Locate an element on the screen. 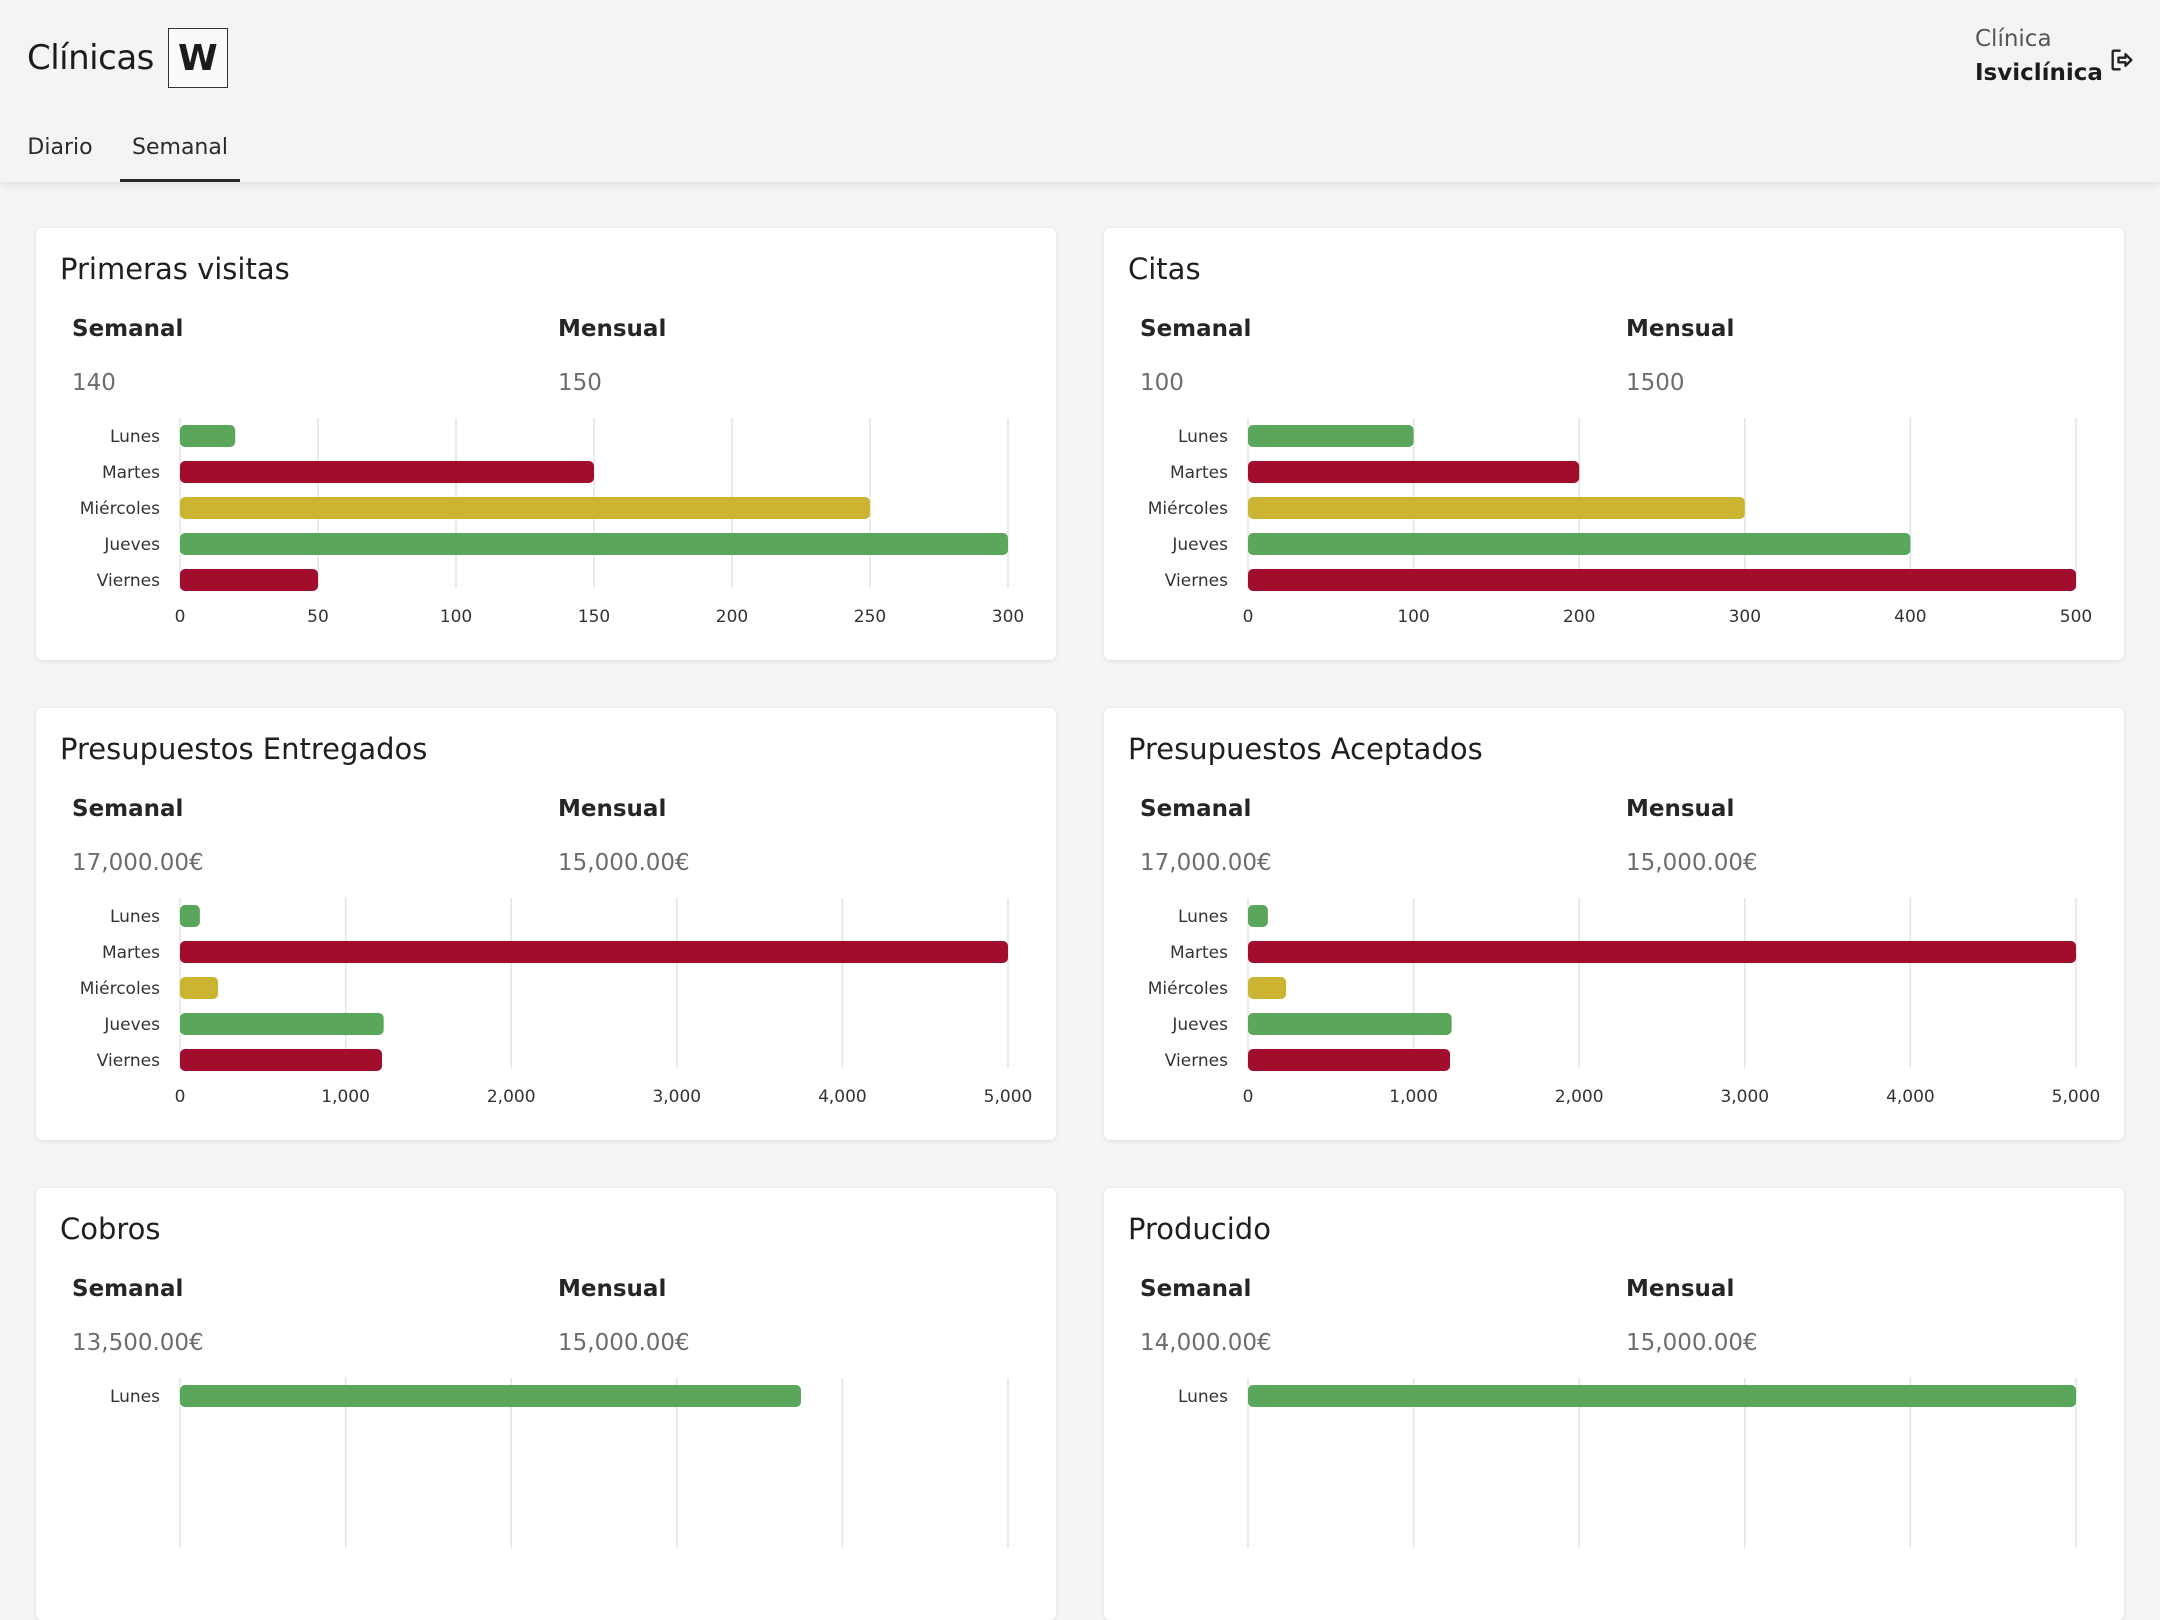 This screenshot has width=2160, height=1620. tick-label: 2,000 is located at coordinates (511, 1097).